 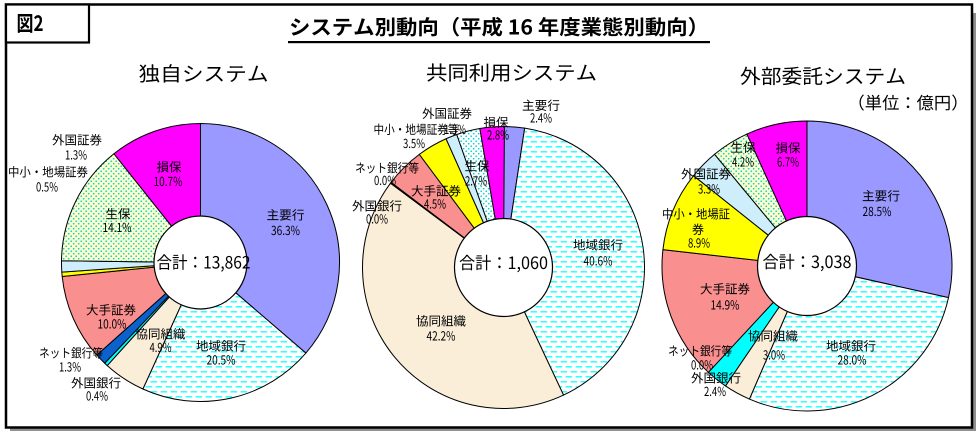 I want to click on svg-text: 3.5%, so click(x=414, y=142).